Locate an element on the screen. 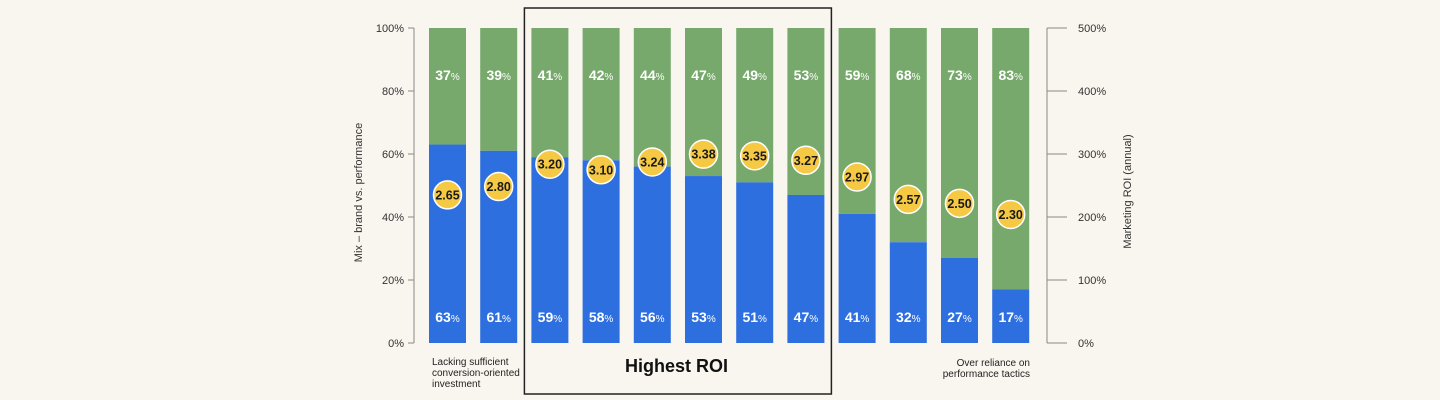 The image size is (1440, 400). right-axis-title: Marketing ROI (annual) is located at coordinates (1128, 191).